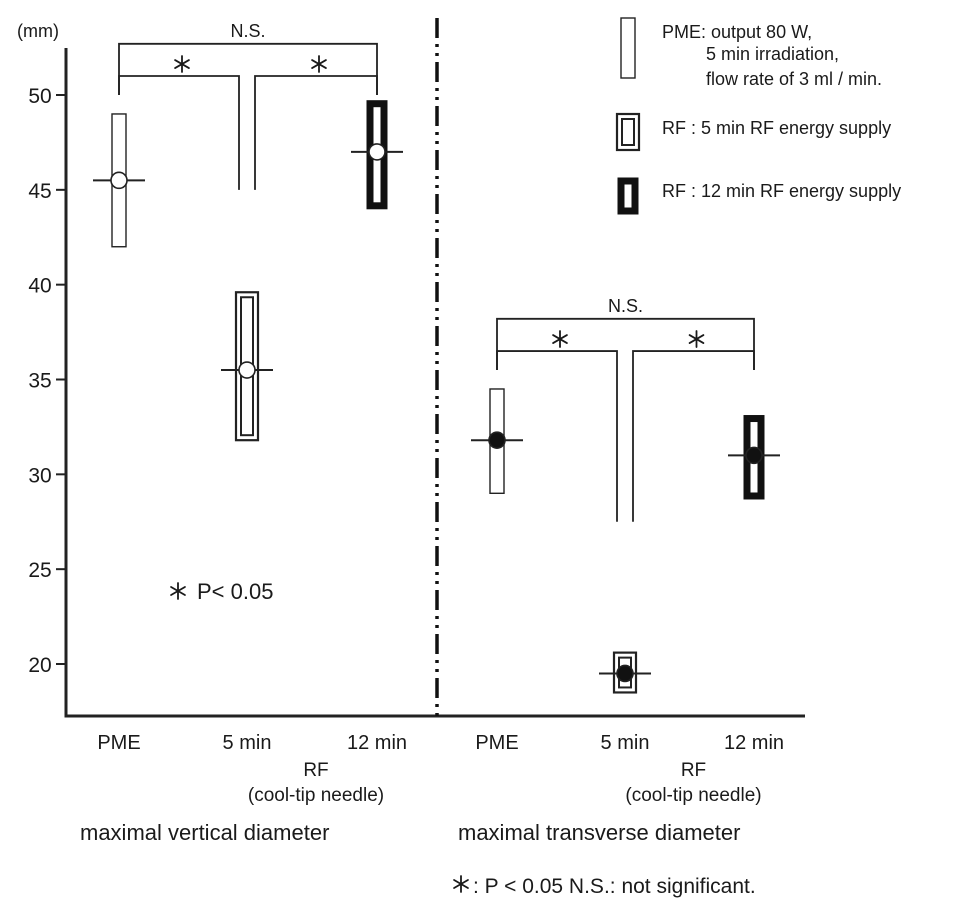 This screenshot has height=914, width=969. What do you see at coordinates (377, 743) in the screenshot?
I see `group-1-category-label: 12 min` at bounding box center [377, 743].